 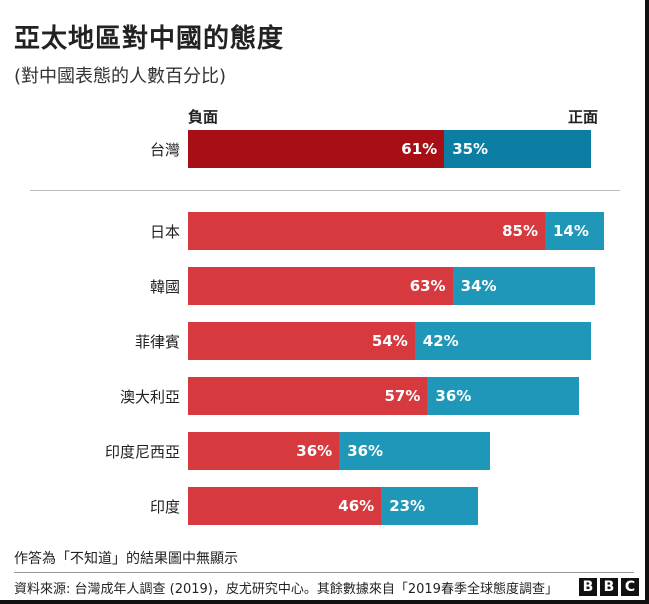 I want to click on divider-line, so click(x=325, y=190).